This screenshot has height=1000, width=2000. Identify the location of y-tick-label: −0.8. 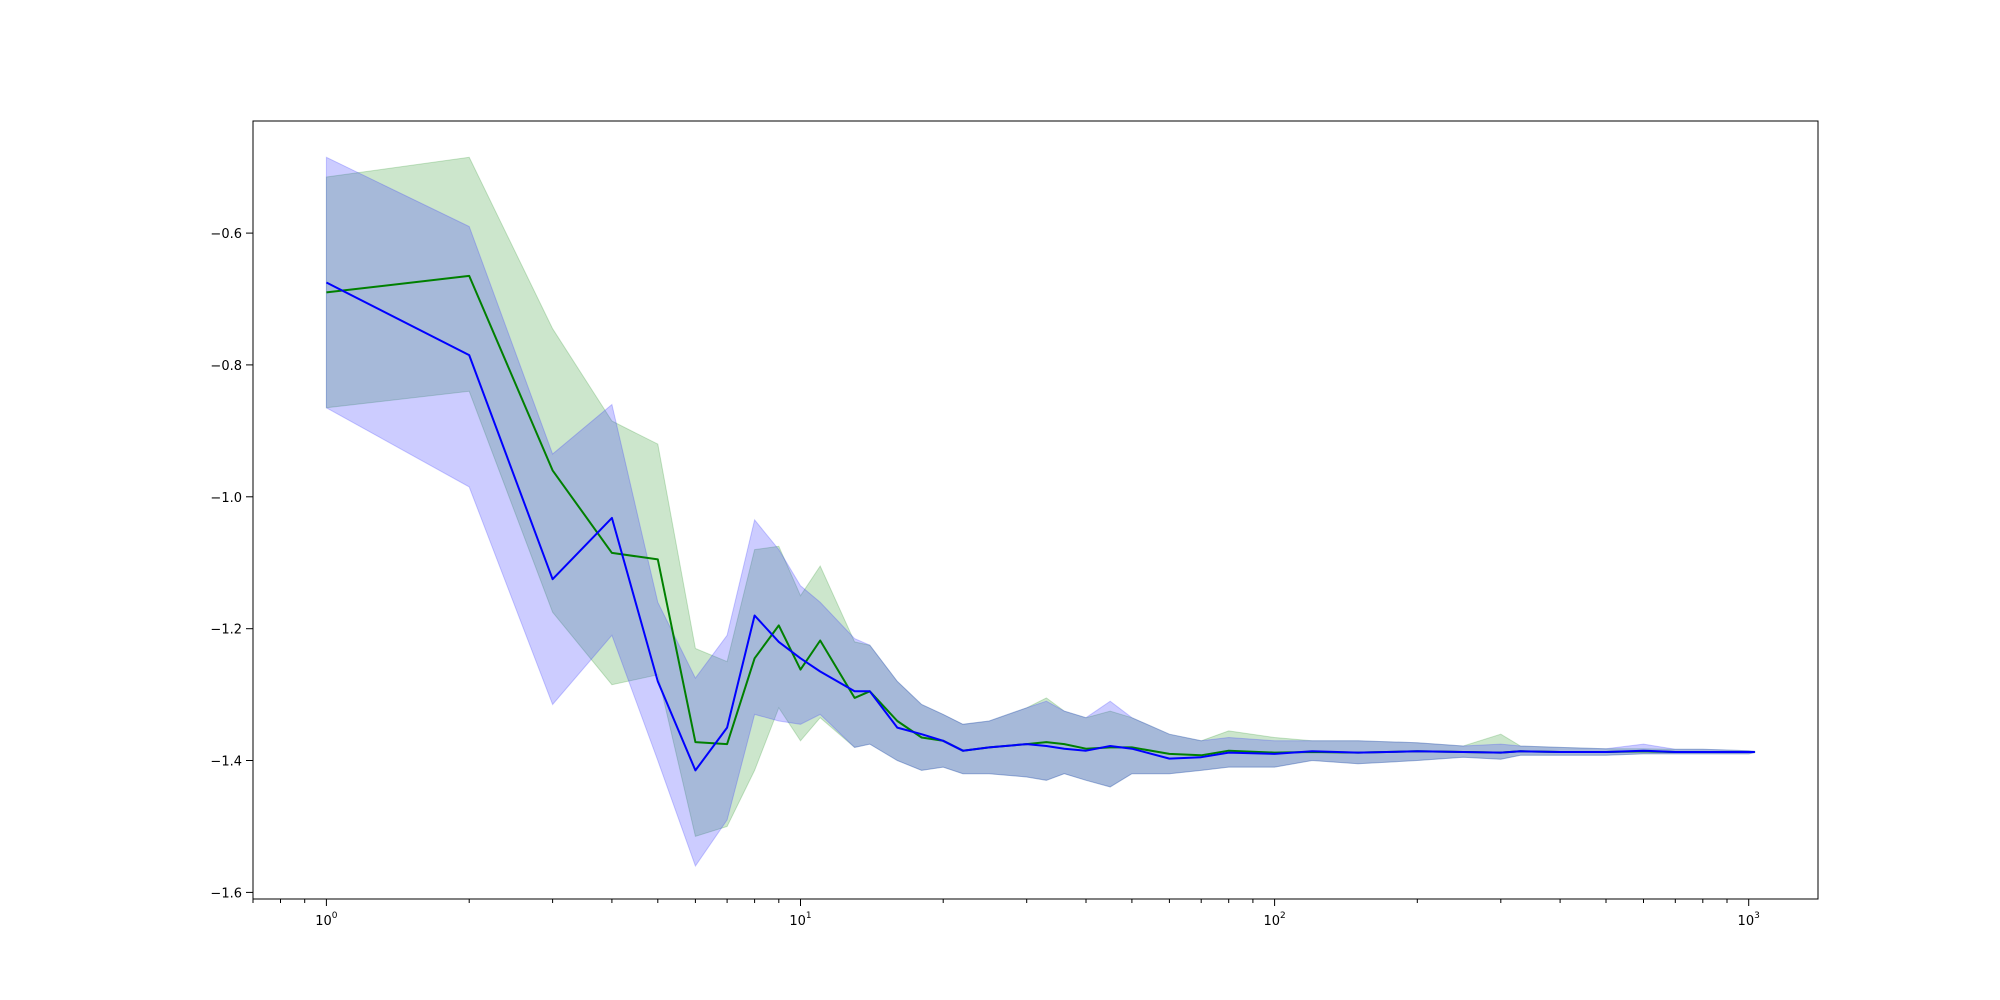
(226, 366).